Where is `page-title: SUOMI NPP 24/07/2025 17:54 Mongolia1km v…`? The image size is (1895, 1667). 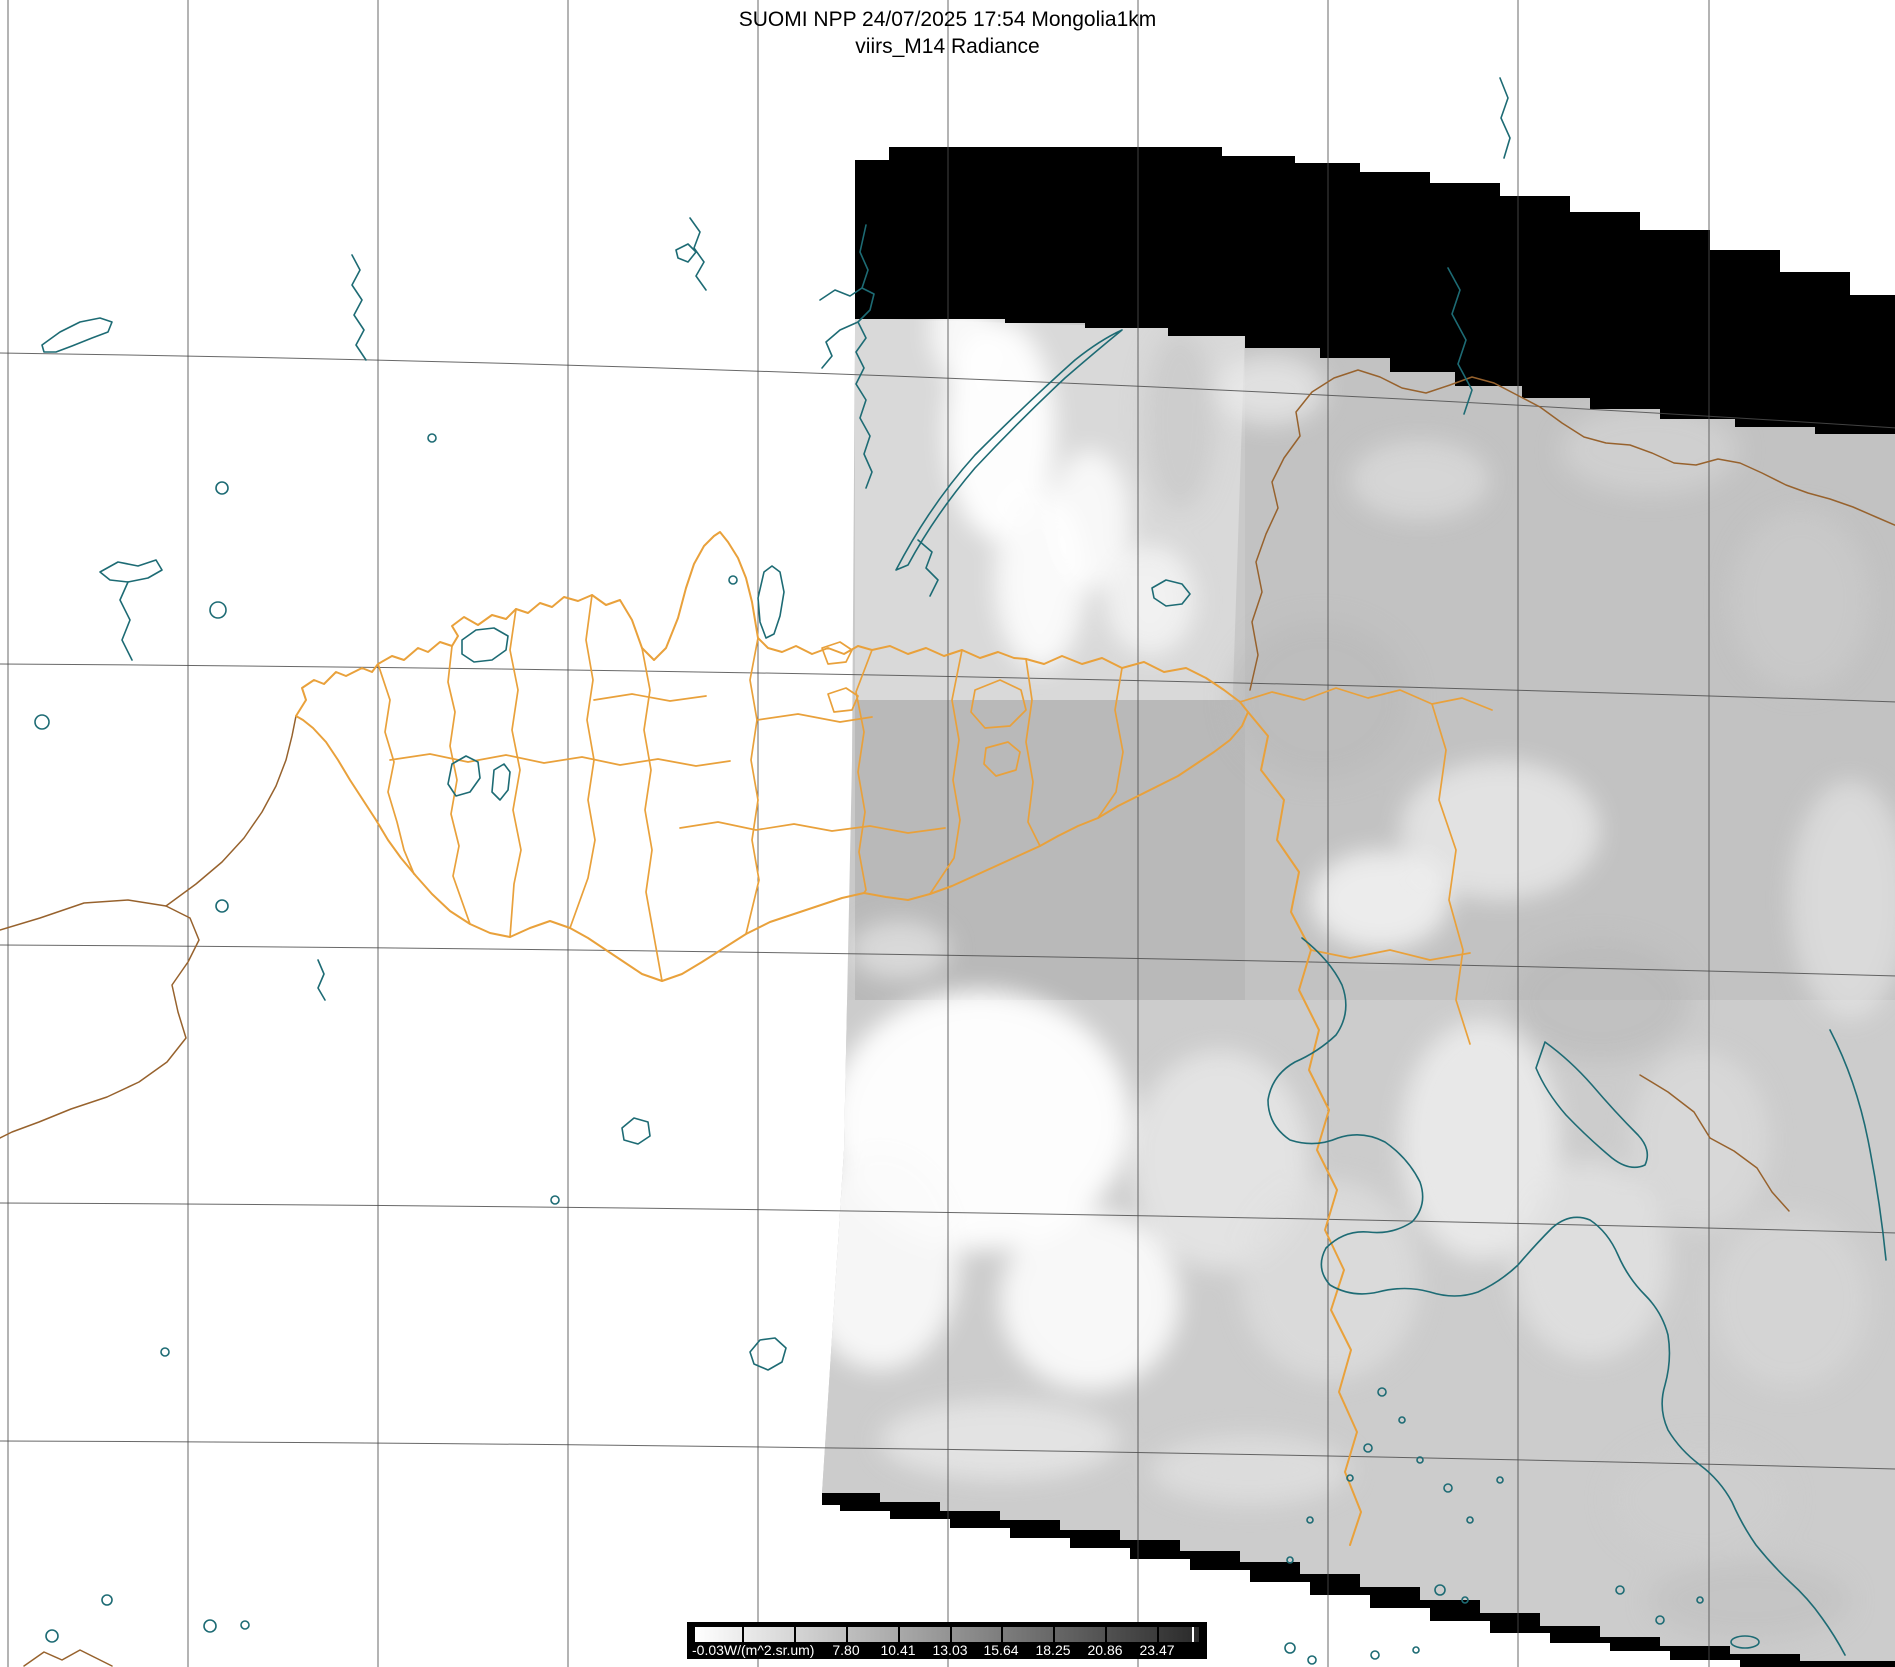
page-title: SUOMI NPP 24/07/2025 17:54 Mongolia1km v… is located at coordinates (947, 33).